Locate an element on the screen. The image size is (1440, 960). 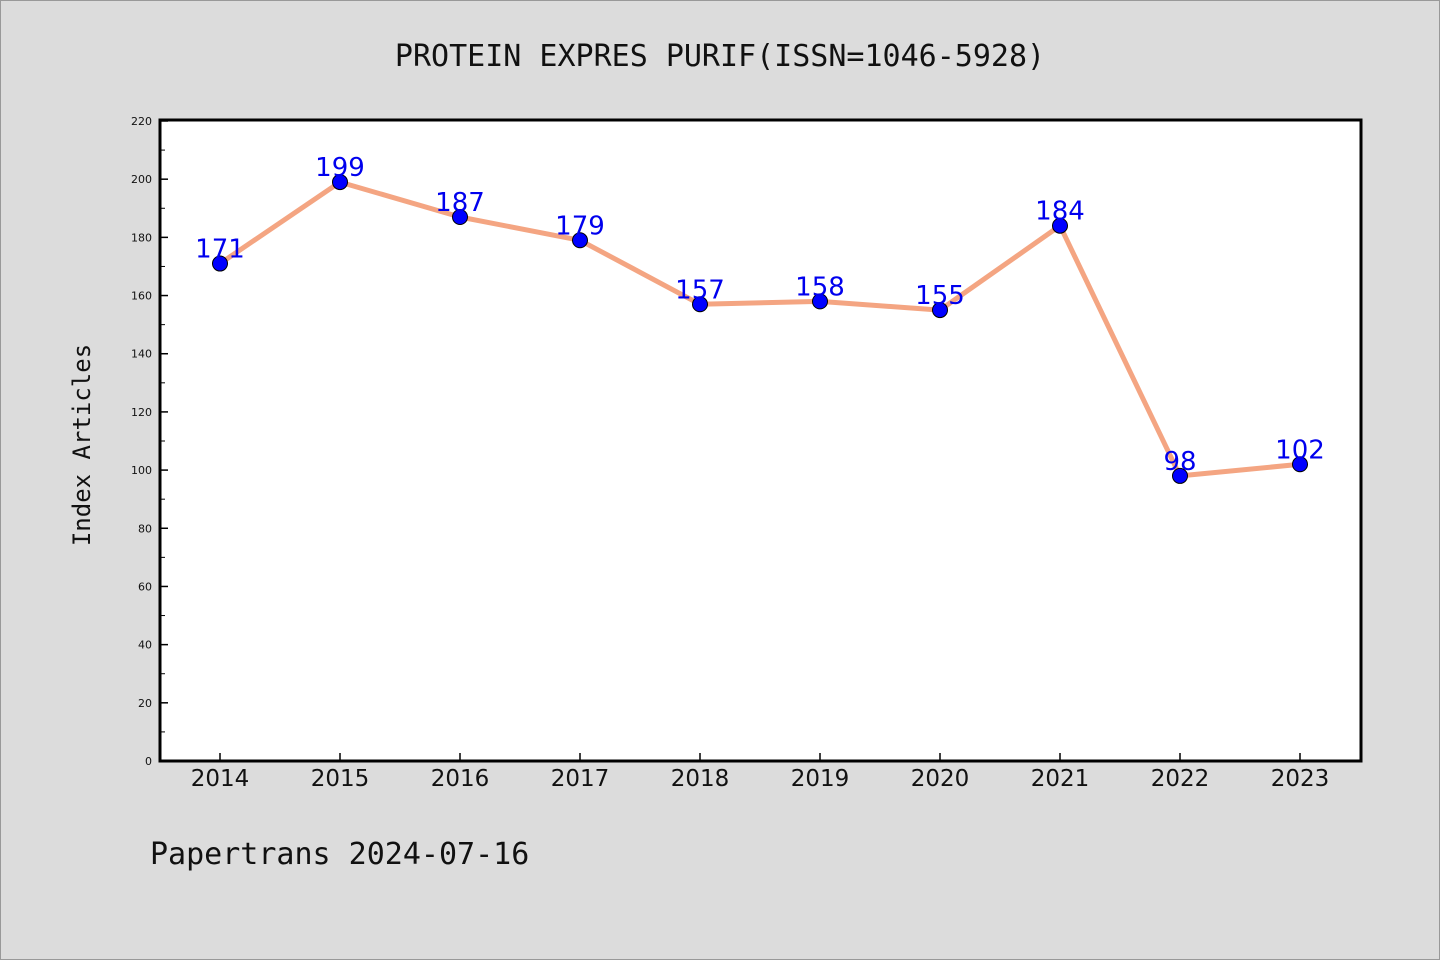
data-label: 158 is located at coordinates (820, 287).